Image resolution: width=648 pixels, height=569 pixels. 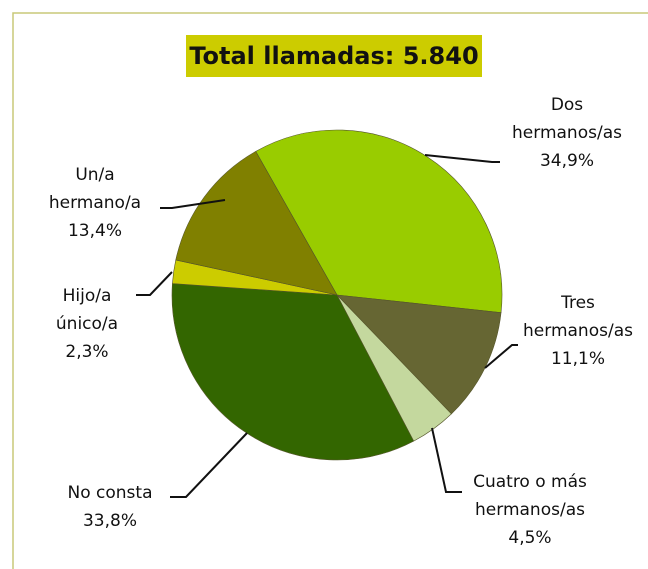 What do you see at coordinates (110, 493) in the screenshot?
I see `category-label: No consta` at bounding box center [110, 493].